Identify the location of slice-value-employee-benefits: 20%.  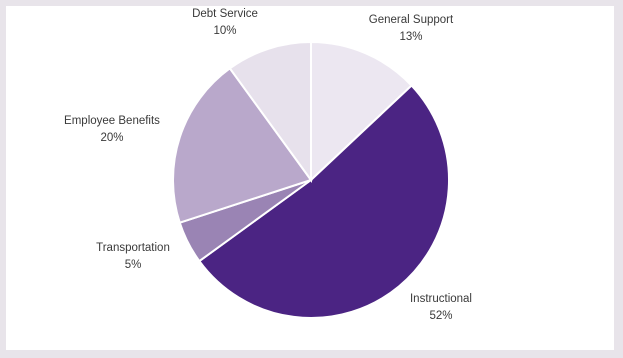
(111, 138).